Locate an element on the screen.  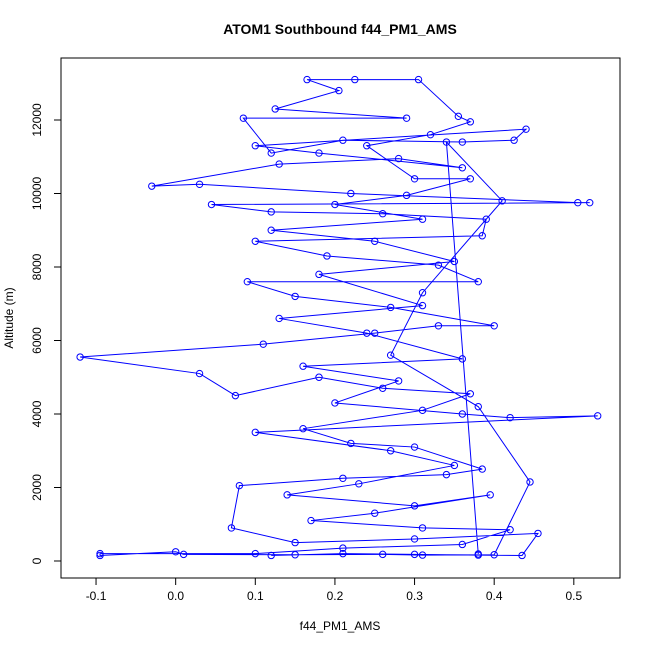
x-axis-label: f44_PM1_AMS is located at coordinates (340, 626).